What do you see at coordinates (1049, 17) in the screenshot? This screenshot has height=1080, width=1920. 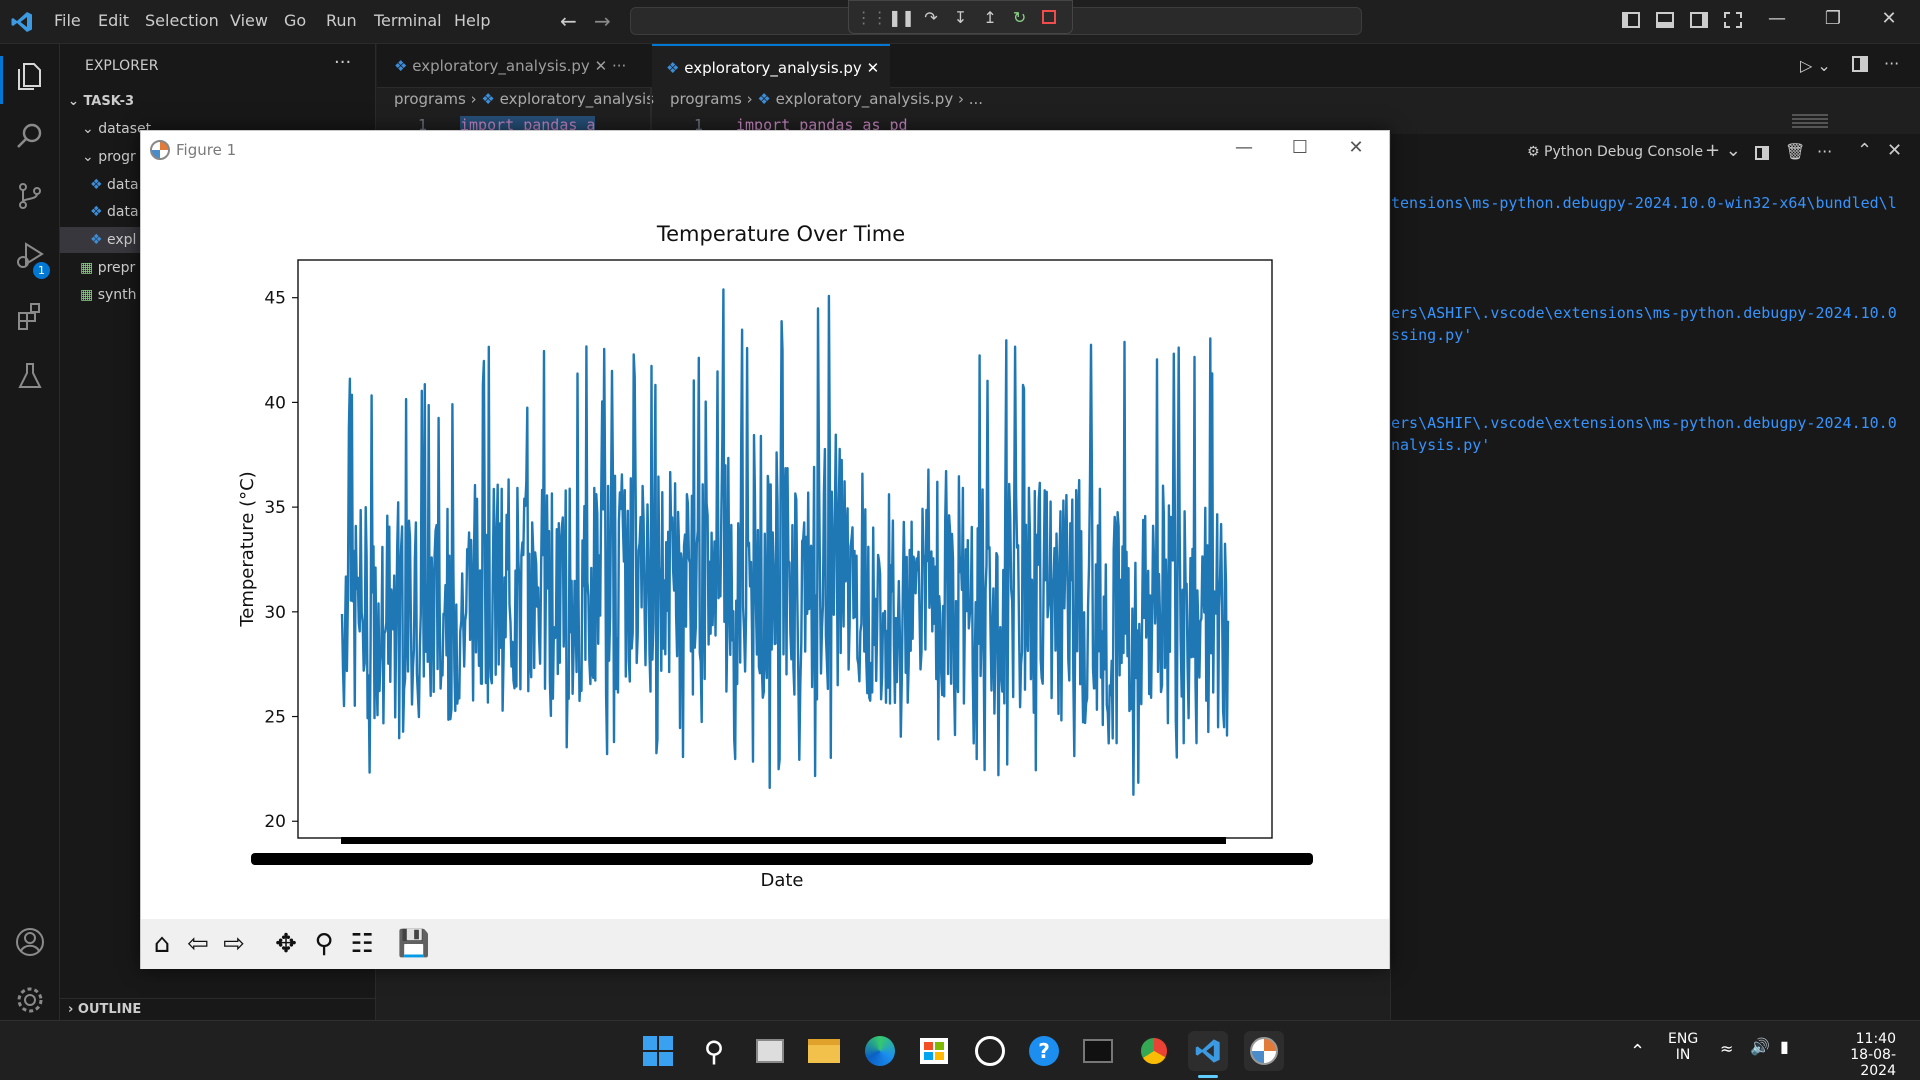 I see `stop-icon` at bounding box center [1049, 17].